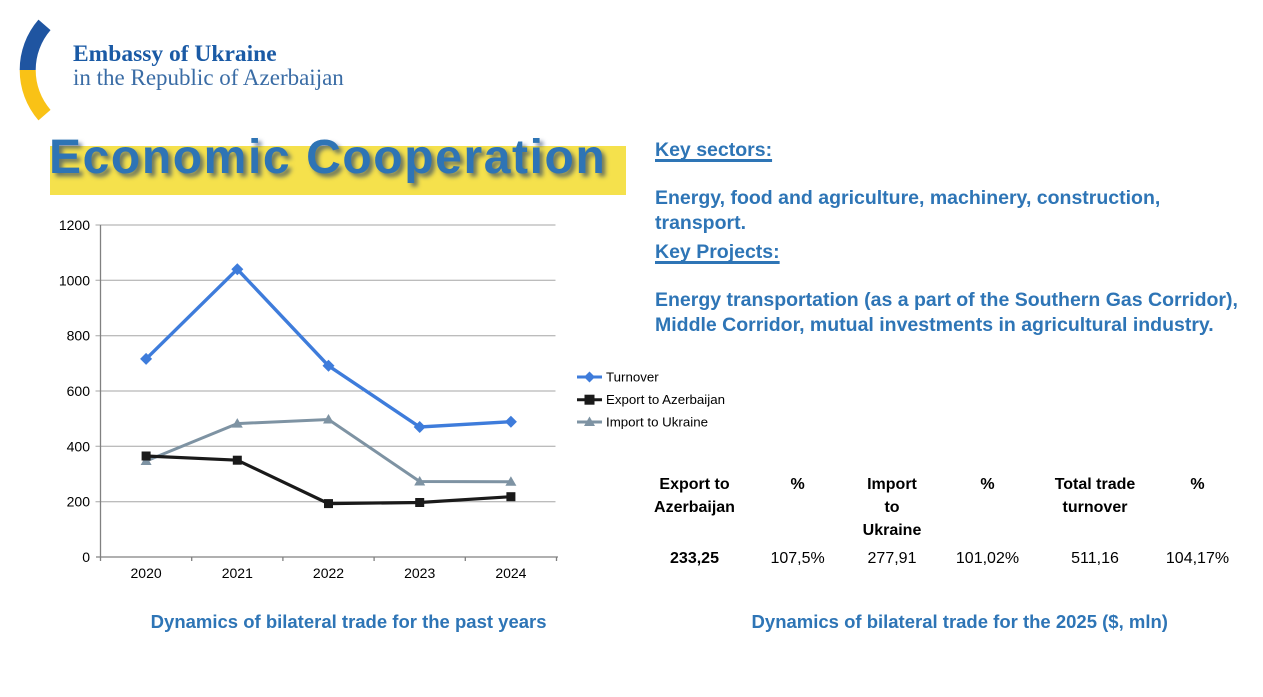  What do you see at coordinates (419, 573) in the screenshot?
I see `svg-text: 2023` at bounding box center [419, 573].